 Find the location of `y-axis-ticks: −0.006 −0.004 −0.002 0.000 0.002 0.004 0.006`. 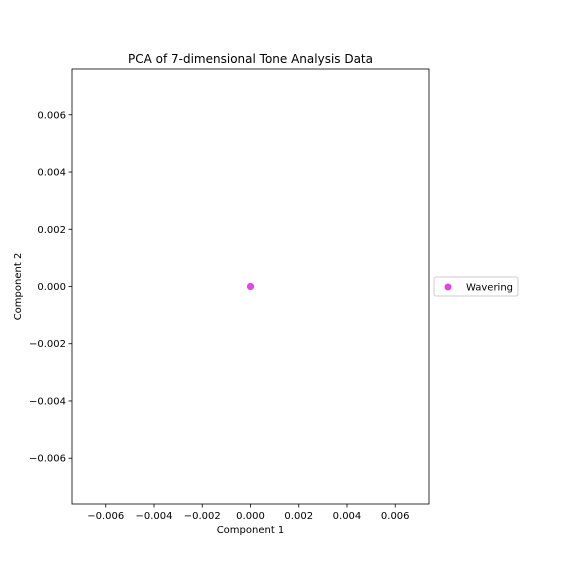

y-axis-ticks: −0.006 −0.004 −0.002 0.000 0.002 0.004 0.006 is located at coordinates (50, 287).